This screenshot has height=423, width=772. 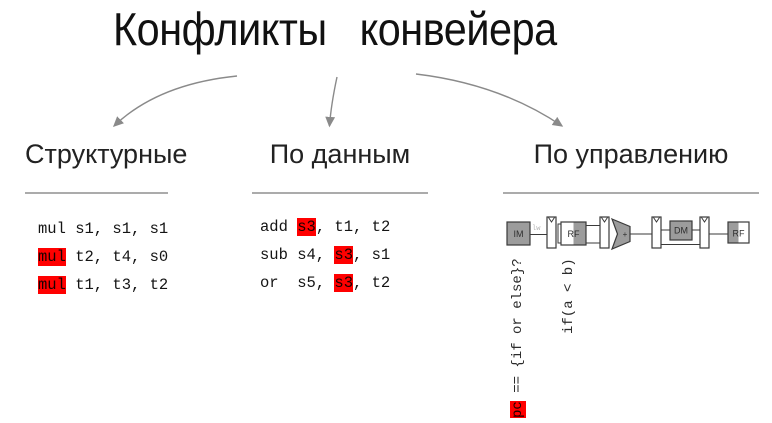 I want to click on im-block, so click(x=518, y=233).